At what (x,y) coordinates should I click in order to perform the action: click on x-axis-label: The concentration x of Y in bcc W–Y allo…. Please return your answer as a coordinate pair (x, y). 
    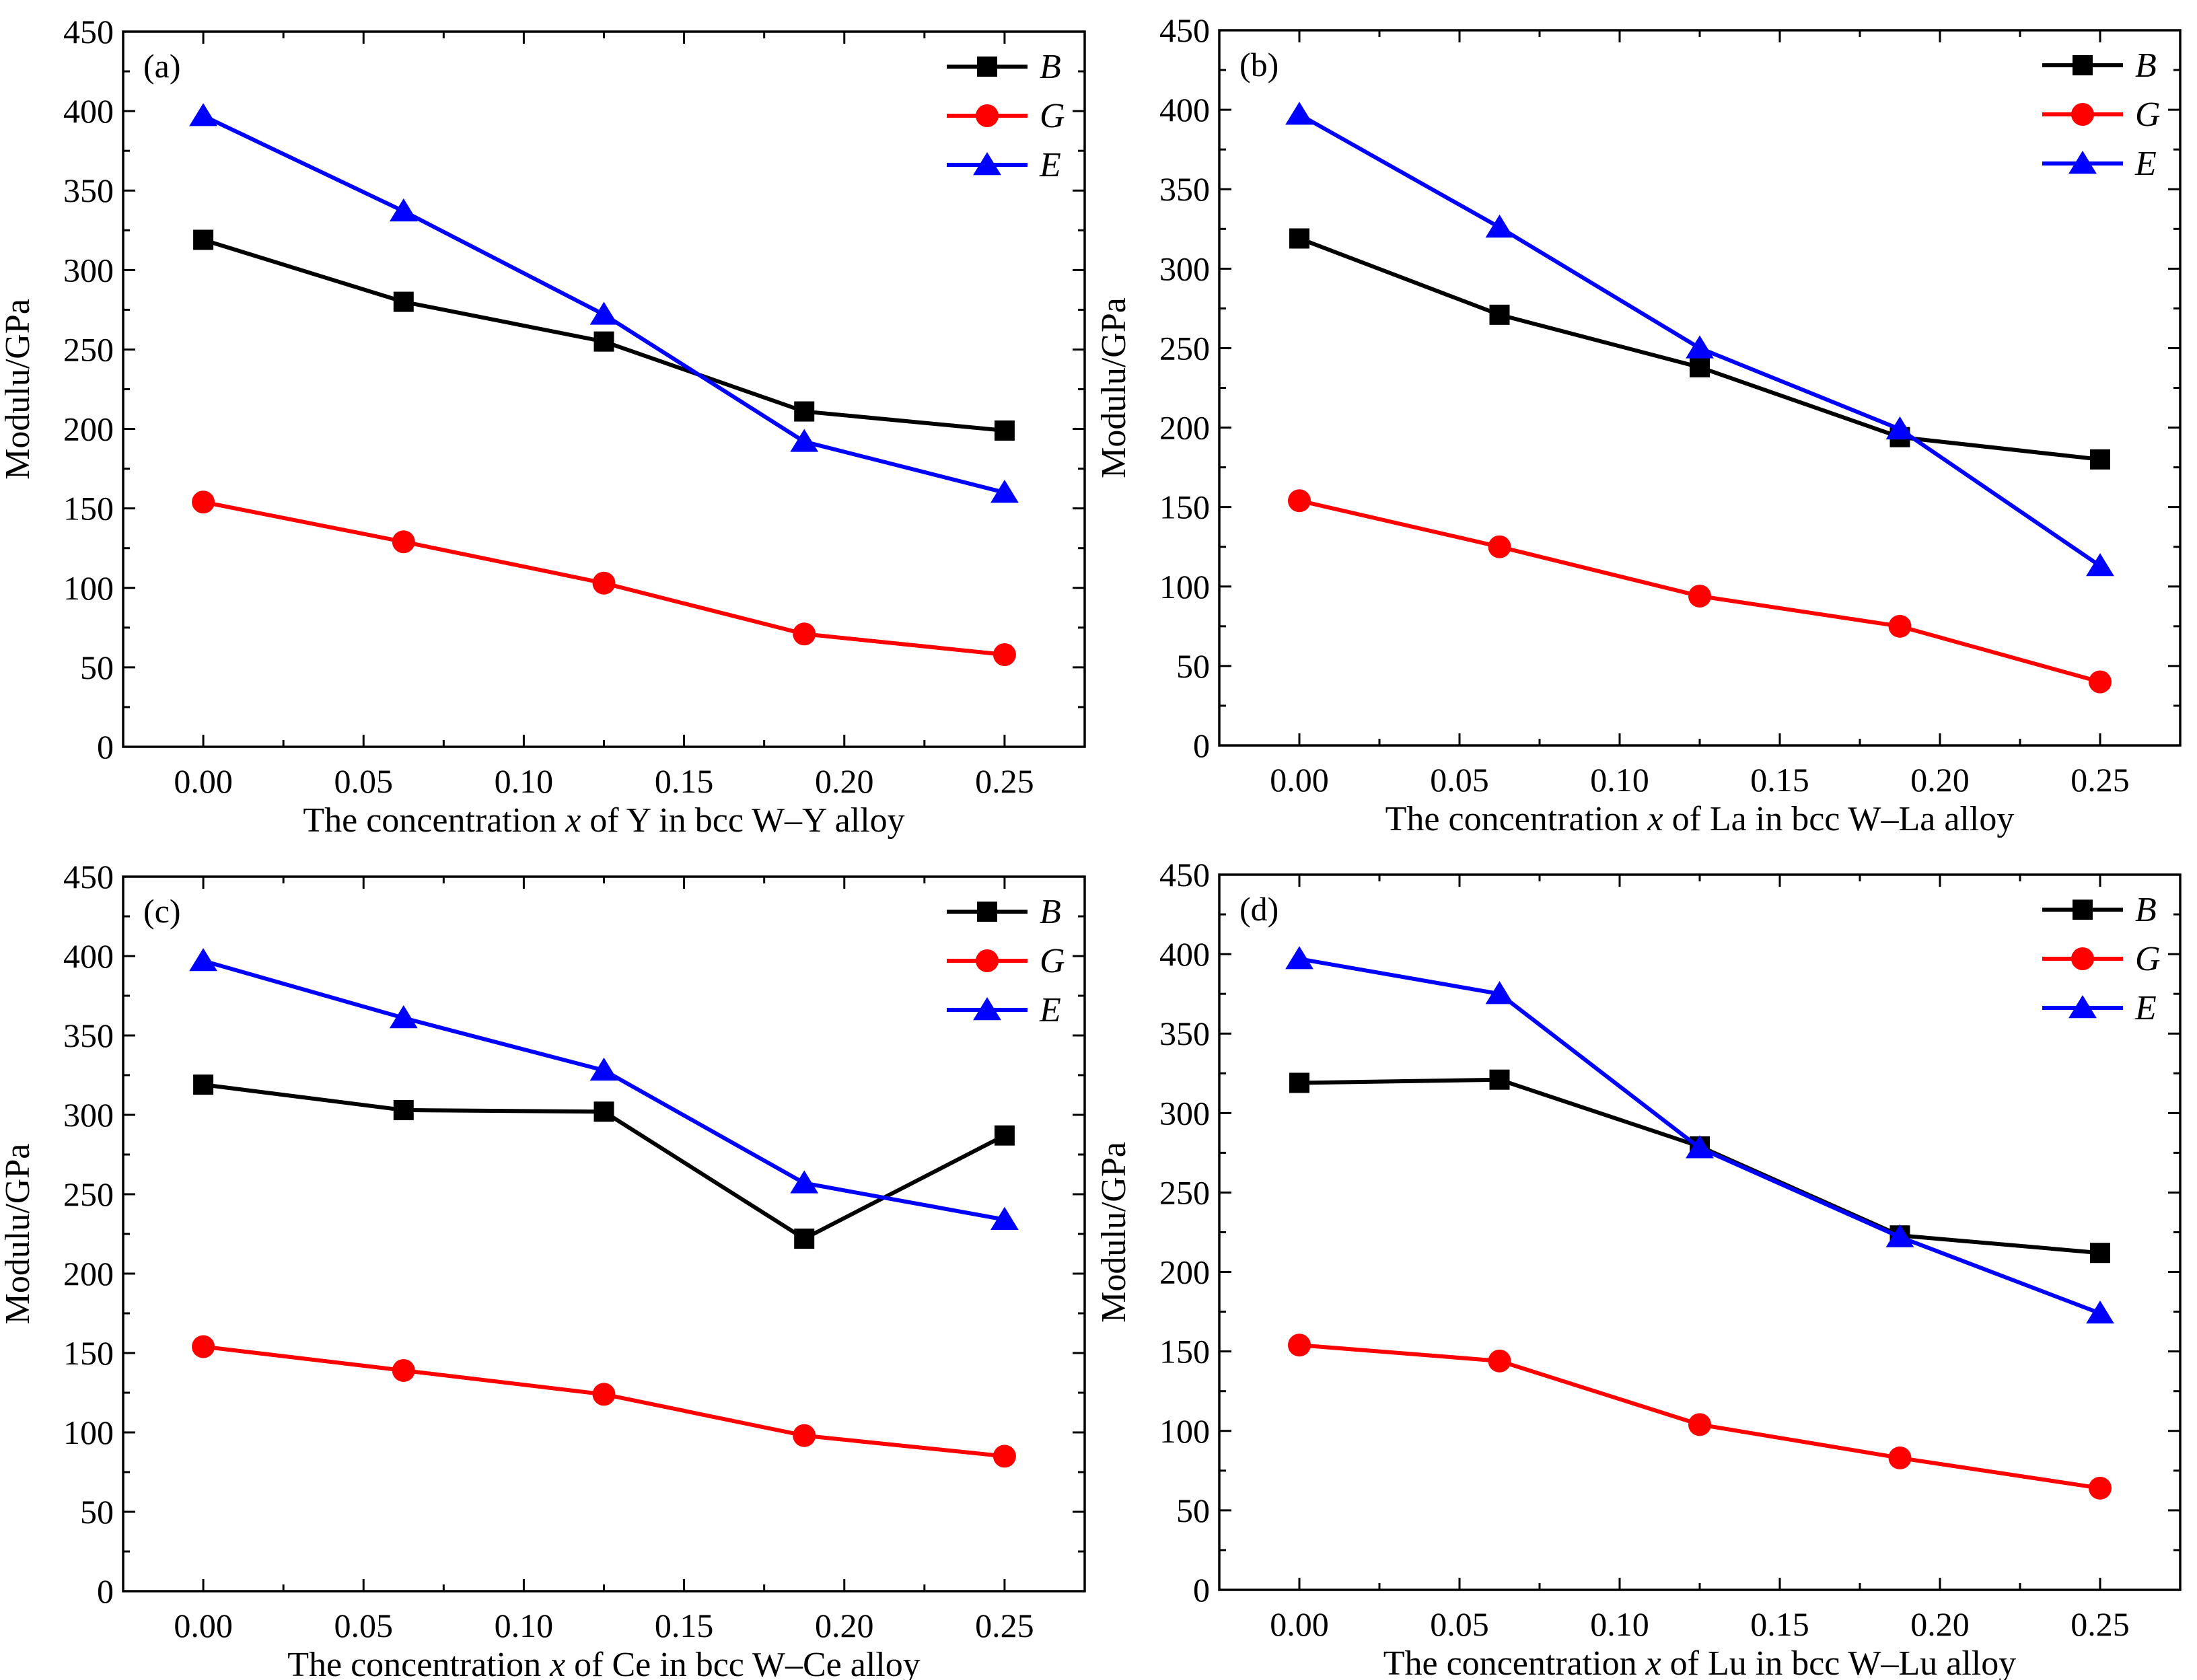
    Looking at the image, I should click on (603, 820).